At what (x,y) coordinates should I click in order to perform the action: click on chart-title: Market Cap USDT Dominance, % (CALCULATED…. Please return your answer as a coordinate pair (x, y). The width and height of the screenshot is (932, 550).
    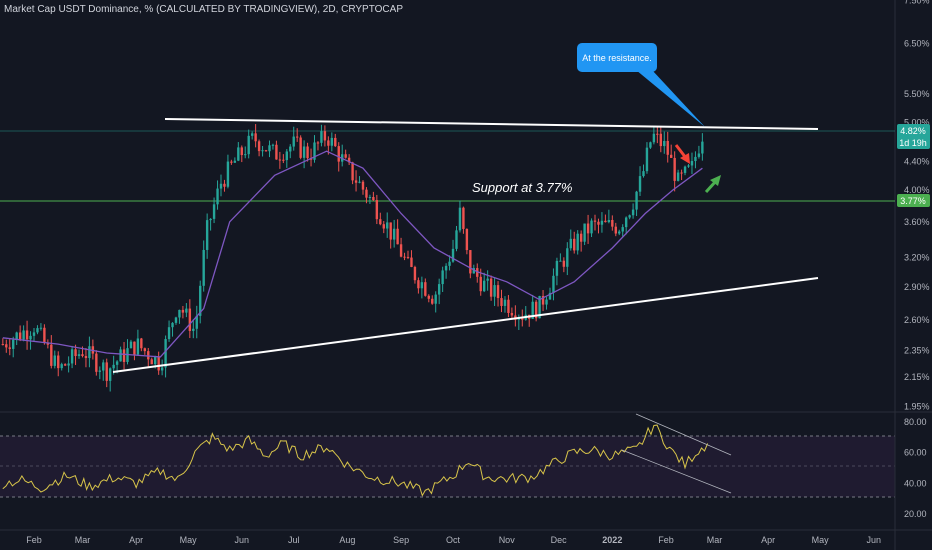
    Looking at the image, I should click on (203, 9).